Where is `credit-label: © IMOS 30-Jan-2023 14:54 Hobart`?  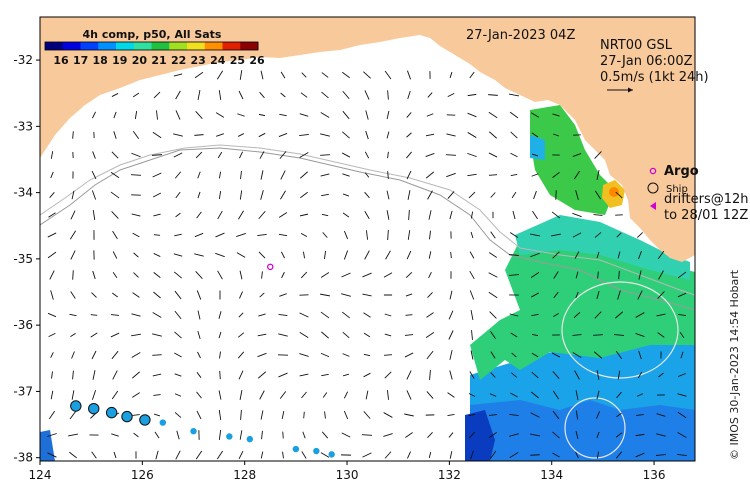
credit-label: © IMOS 30-Jan-2023 14:54 Hobart is located at coordinates (734, 364).